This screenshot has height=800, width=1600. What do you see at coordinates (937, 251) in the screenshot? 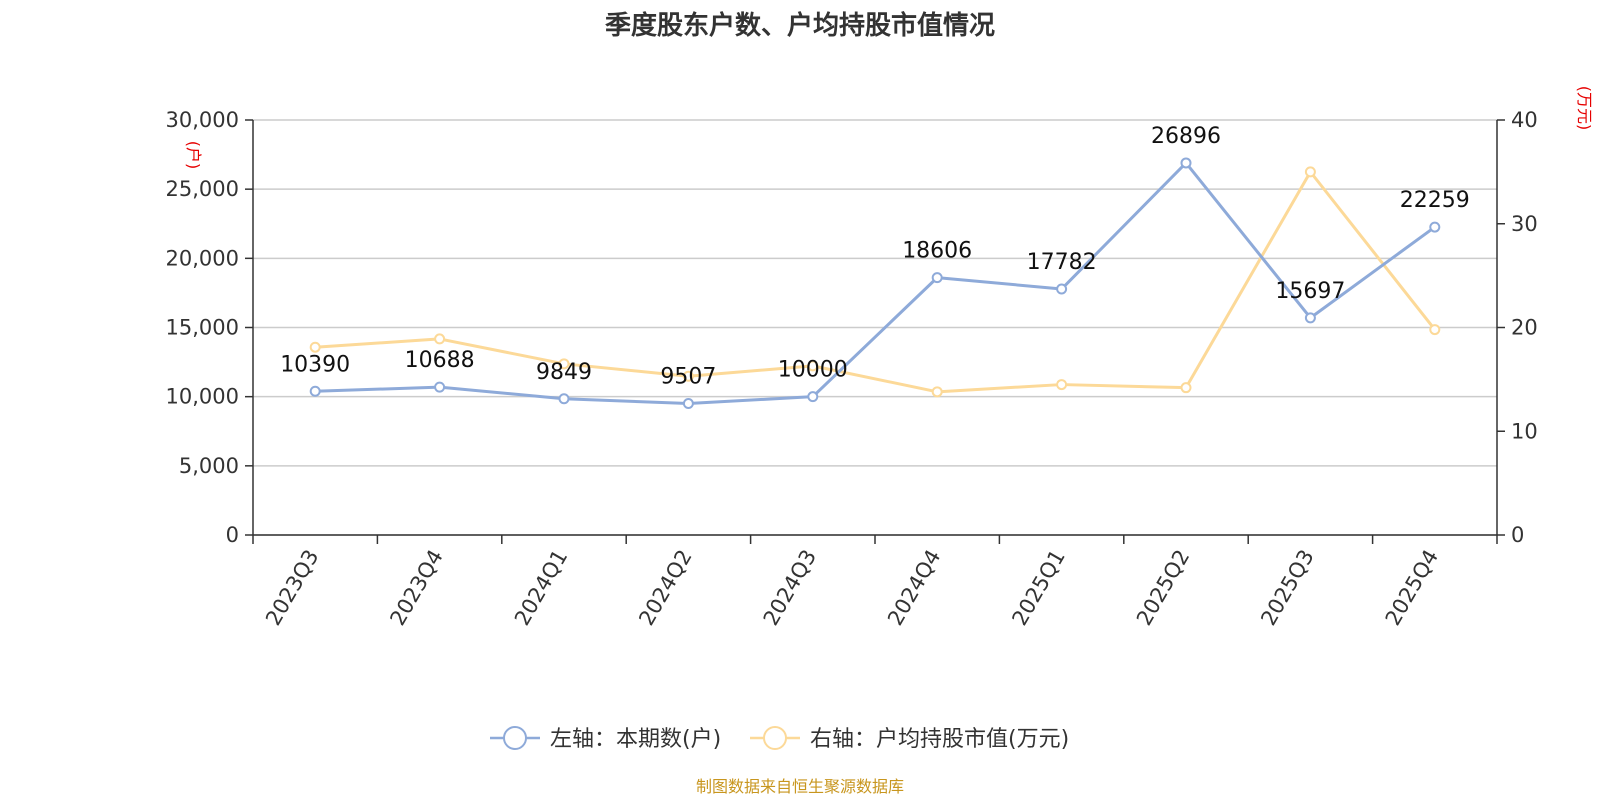
I see `data-label: 18606` at bounding box center [937, 251].